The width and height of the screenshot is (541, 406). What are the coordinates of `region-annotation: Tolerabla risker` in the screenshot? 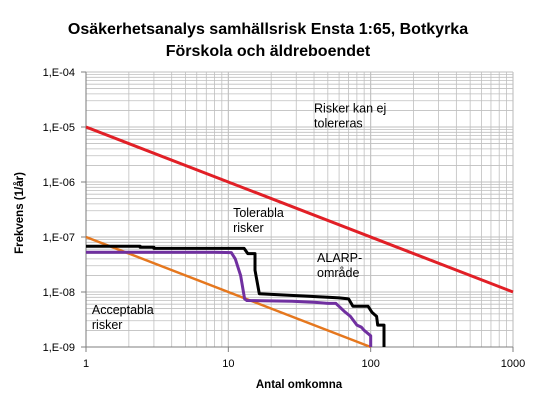 It's located at (258, 220).